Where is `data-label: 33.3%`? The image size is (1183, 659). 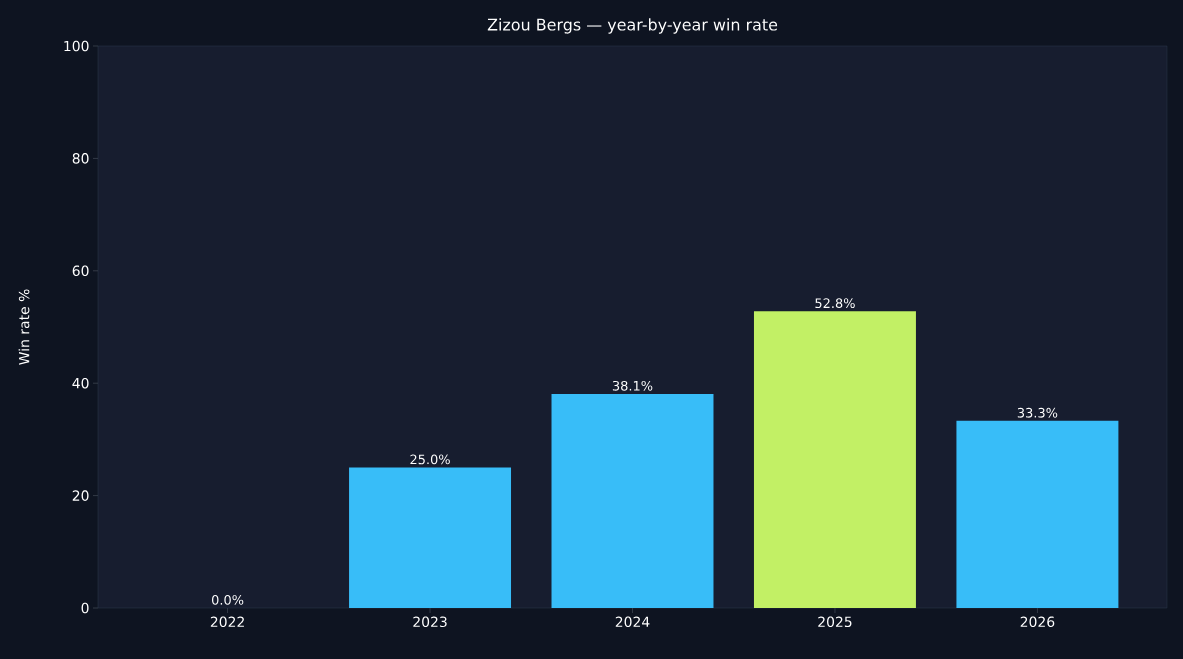
data-label: 33.3% is located at coordinates (1037, 412).